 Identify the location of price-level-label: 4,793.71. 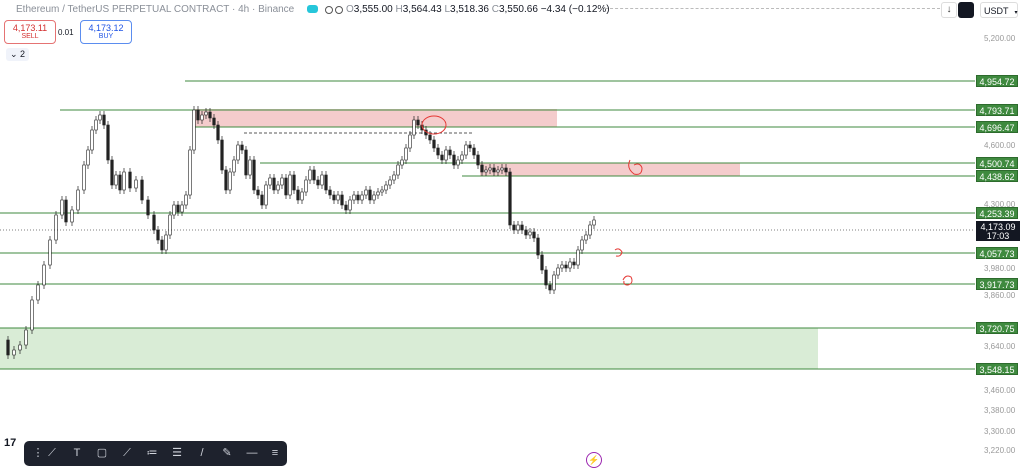
(997, 110).